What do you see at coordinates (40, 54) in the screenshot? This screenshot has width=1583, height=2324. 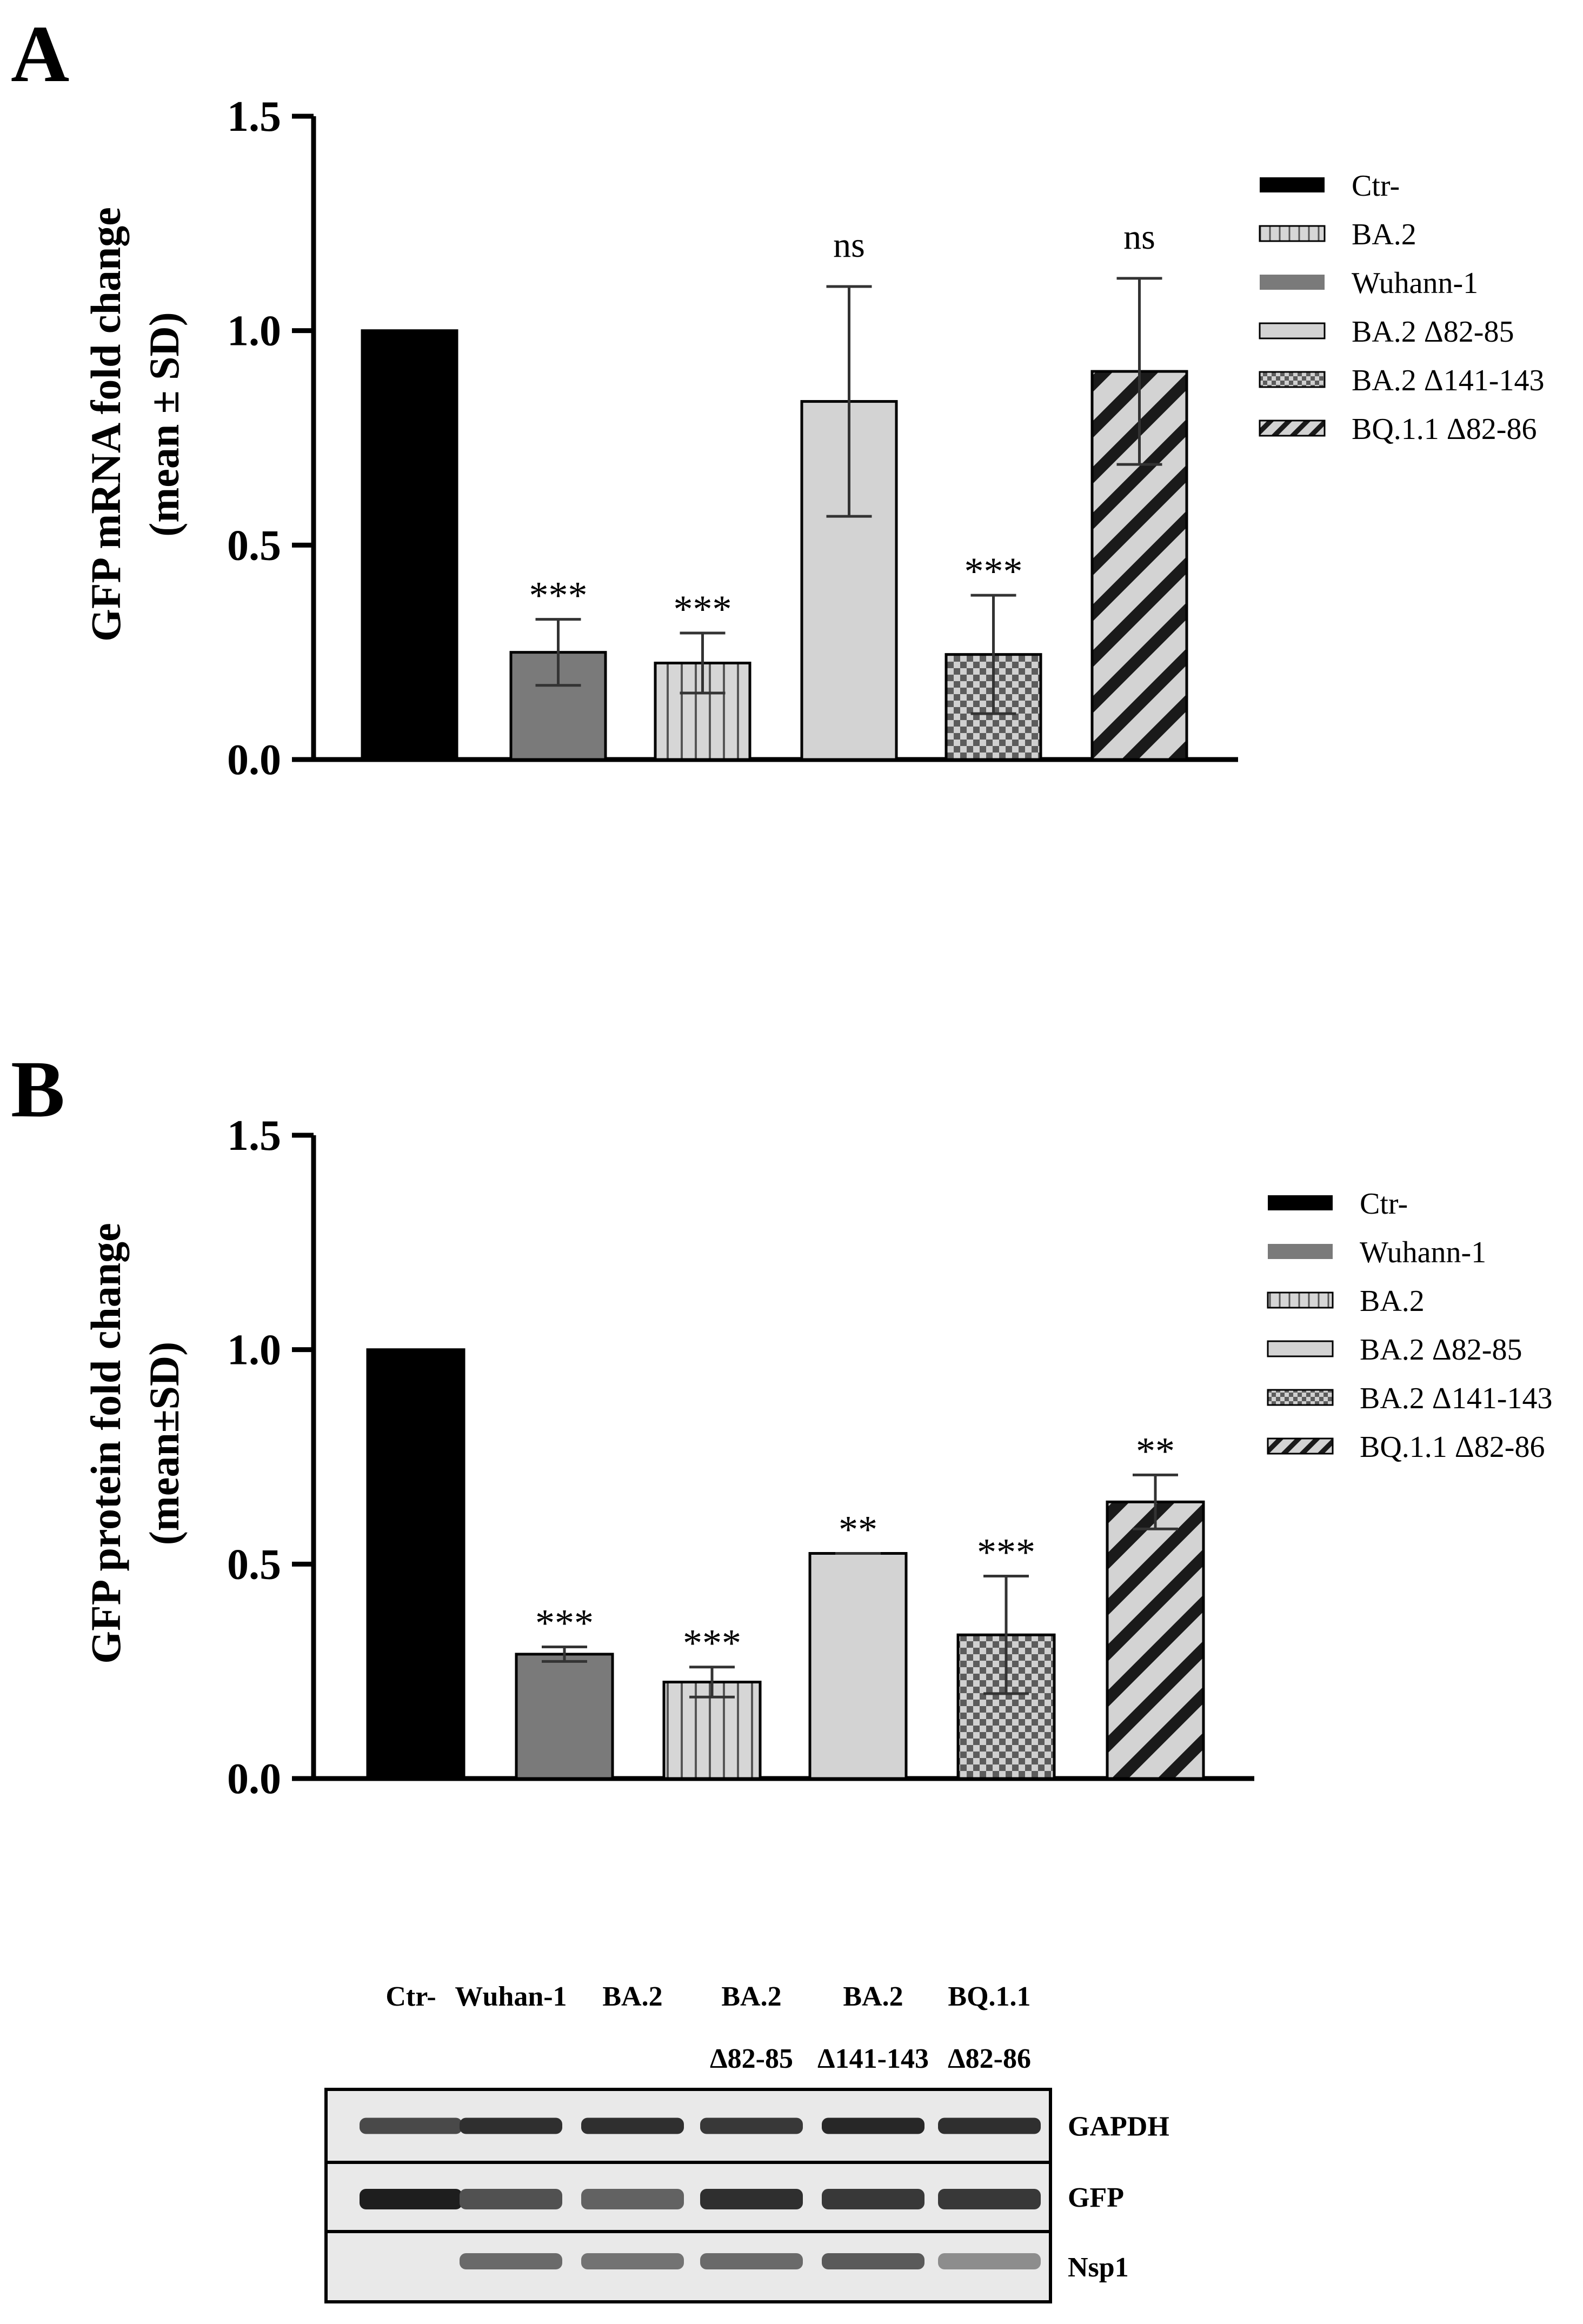 I see `panel-label-a: A` at bounding box center [40, 54].